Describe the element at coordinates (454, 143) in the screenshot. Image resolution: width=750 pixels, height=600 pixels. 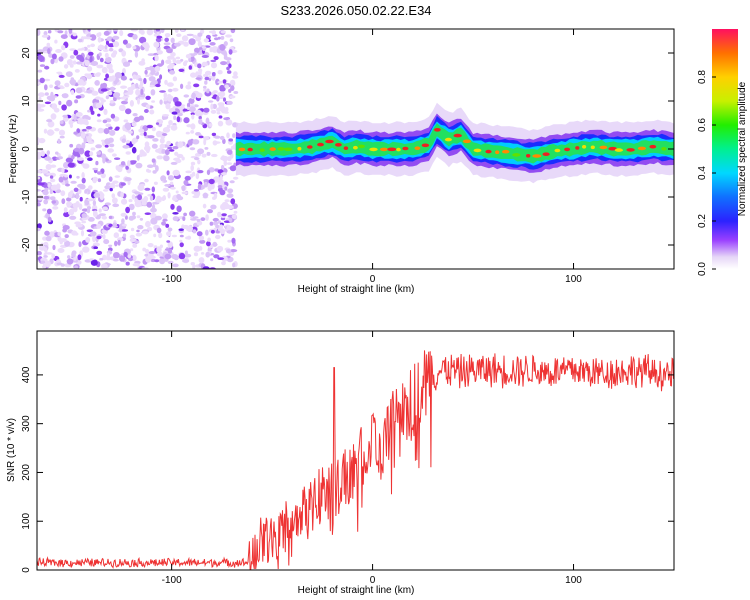
I see `ridge-band` at that location.